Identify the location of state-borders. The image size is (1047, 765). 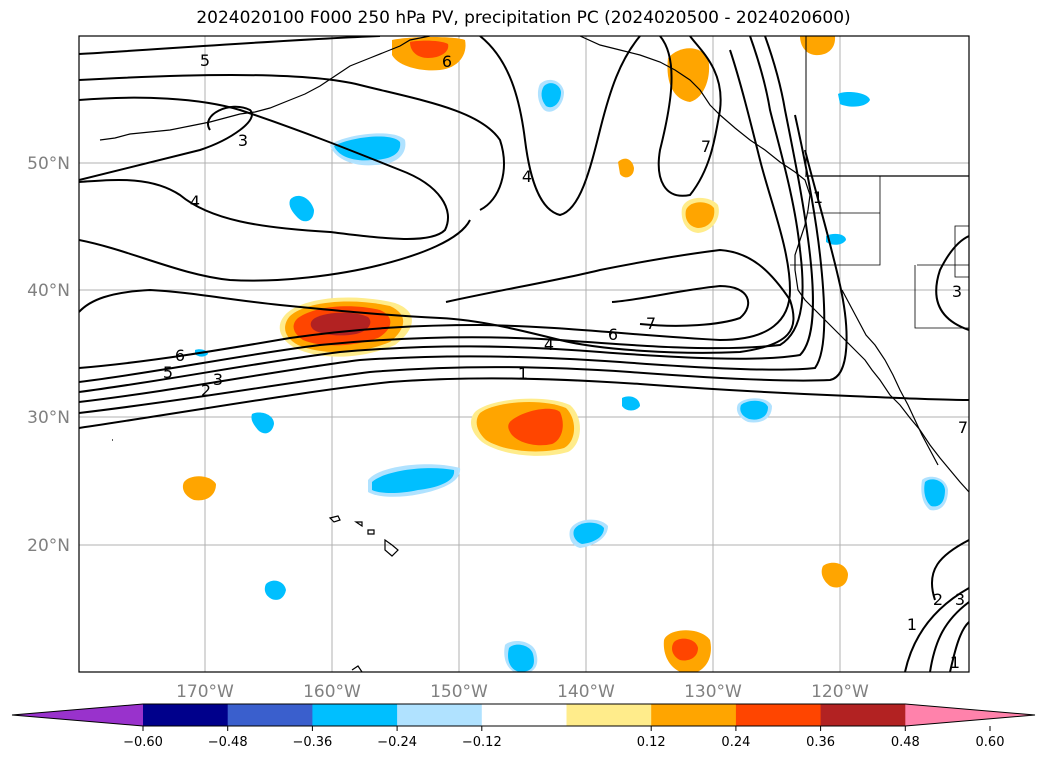
(879, 252).